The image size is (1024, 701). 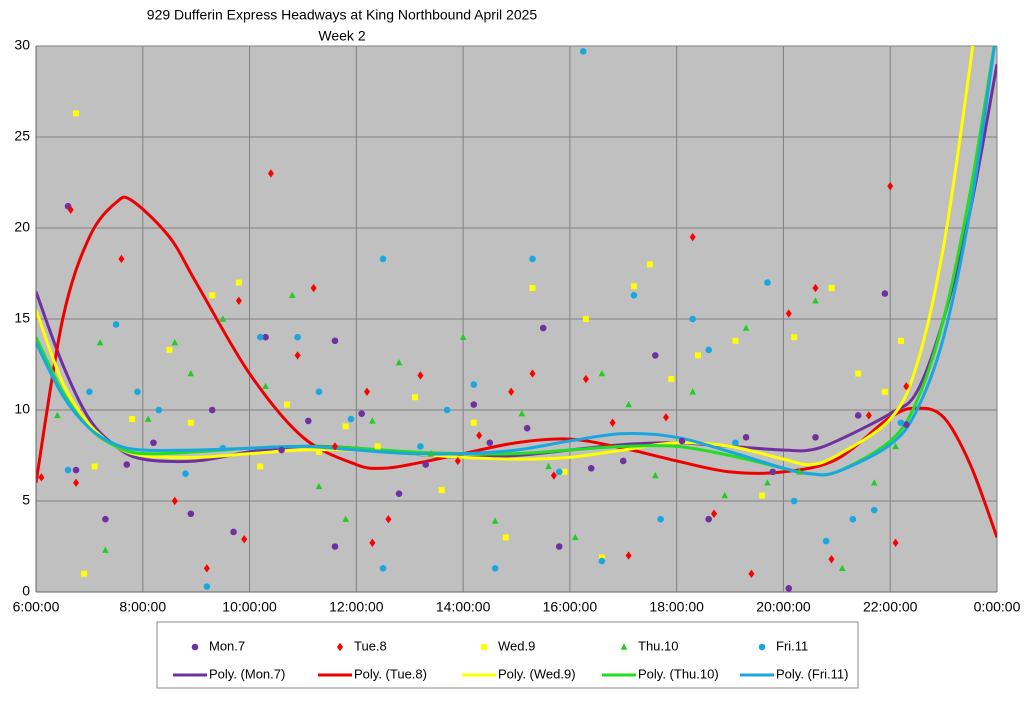 I want to click on x-tick-label: 22:00:00, so click(x=890, y=607).